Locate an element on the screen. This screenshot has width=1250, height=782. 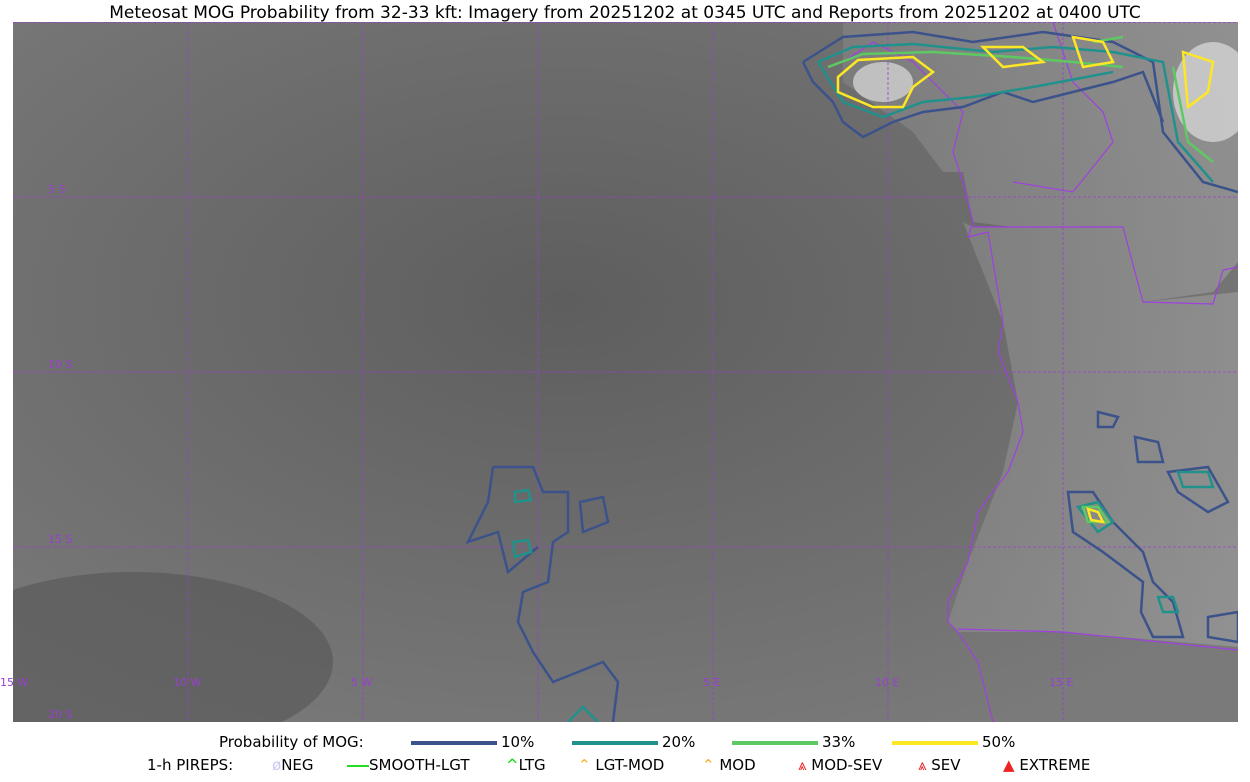
pirep-smooth-lgt: SMOOTH-LGT is located at coordinates (408, 765).